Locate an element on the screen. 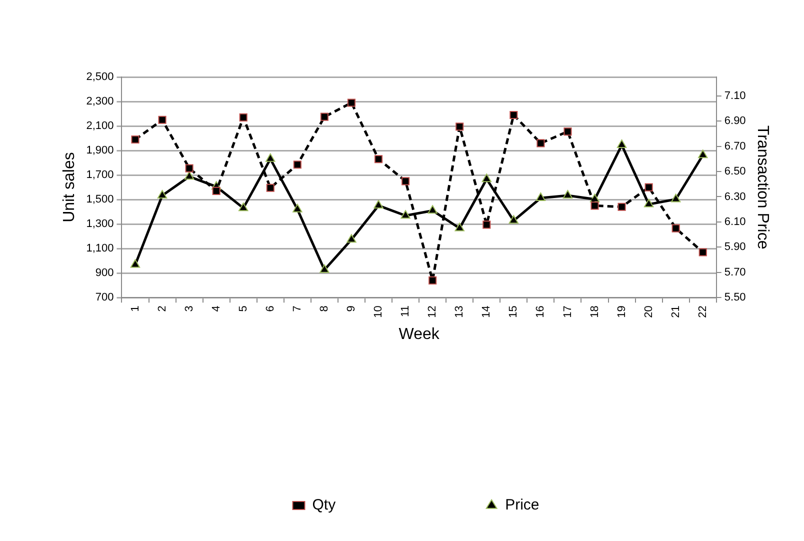 The width and height of the screenshot is (804, 541). x-tick-label: 17 is located at coordinates (568, 312).